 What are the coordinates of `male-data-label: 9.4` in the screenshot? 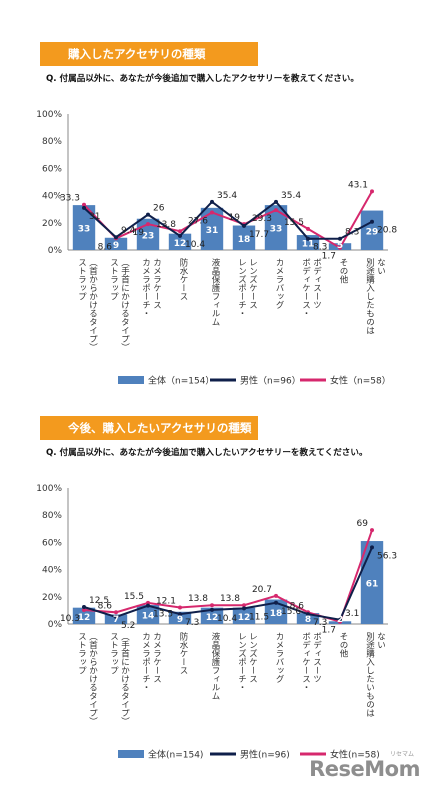 It's located at (128, 231).